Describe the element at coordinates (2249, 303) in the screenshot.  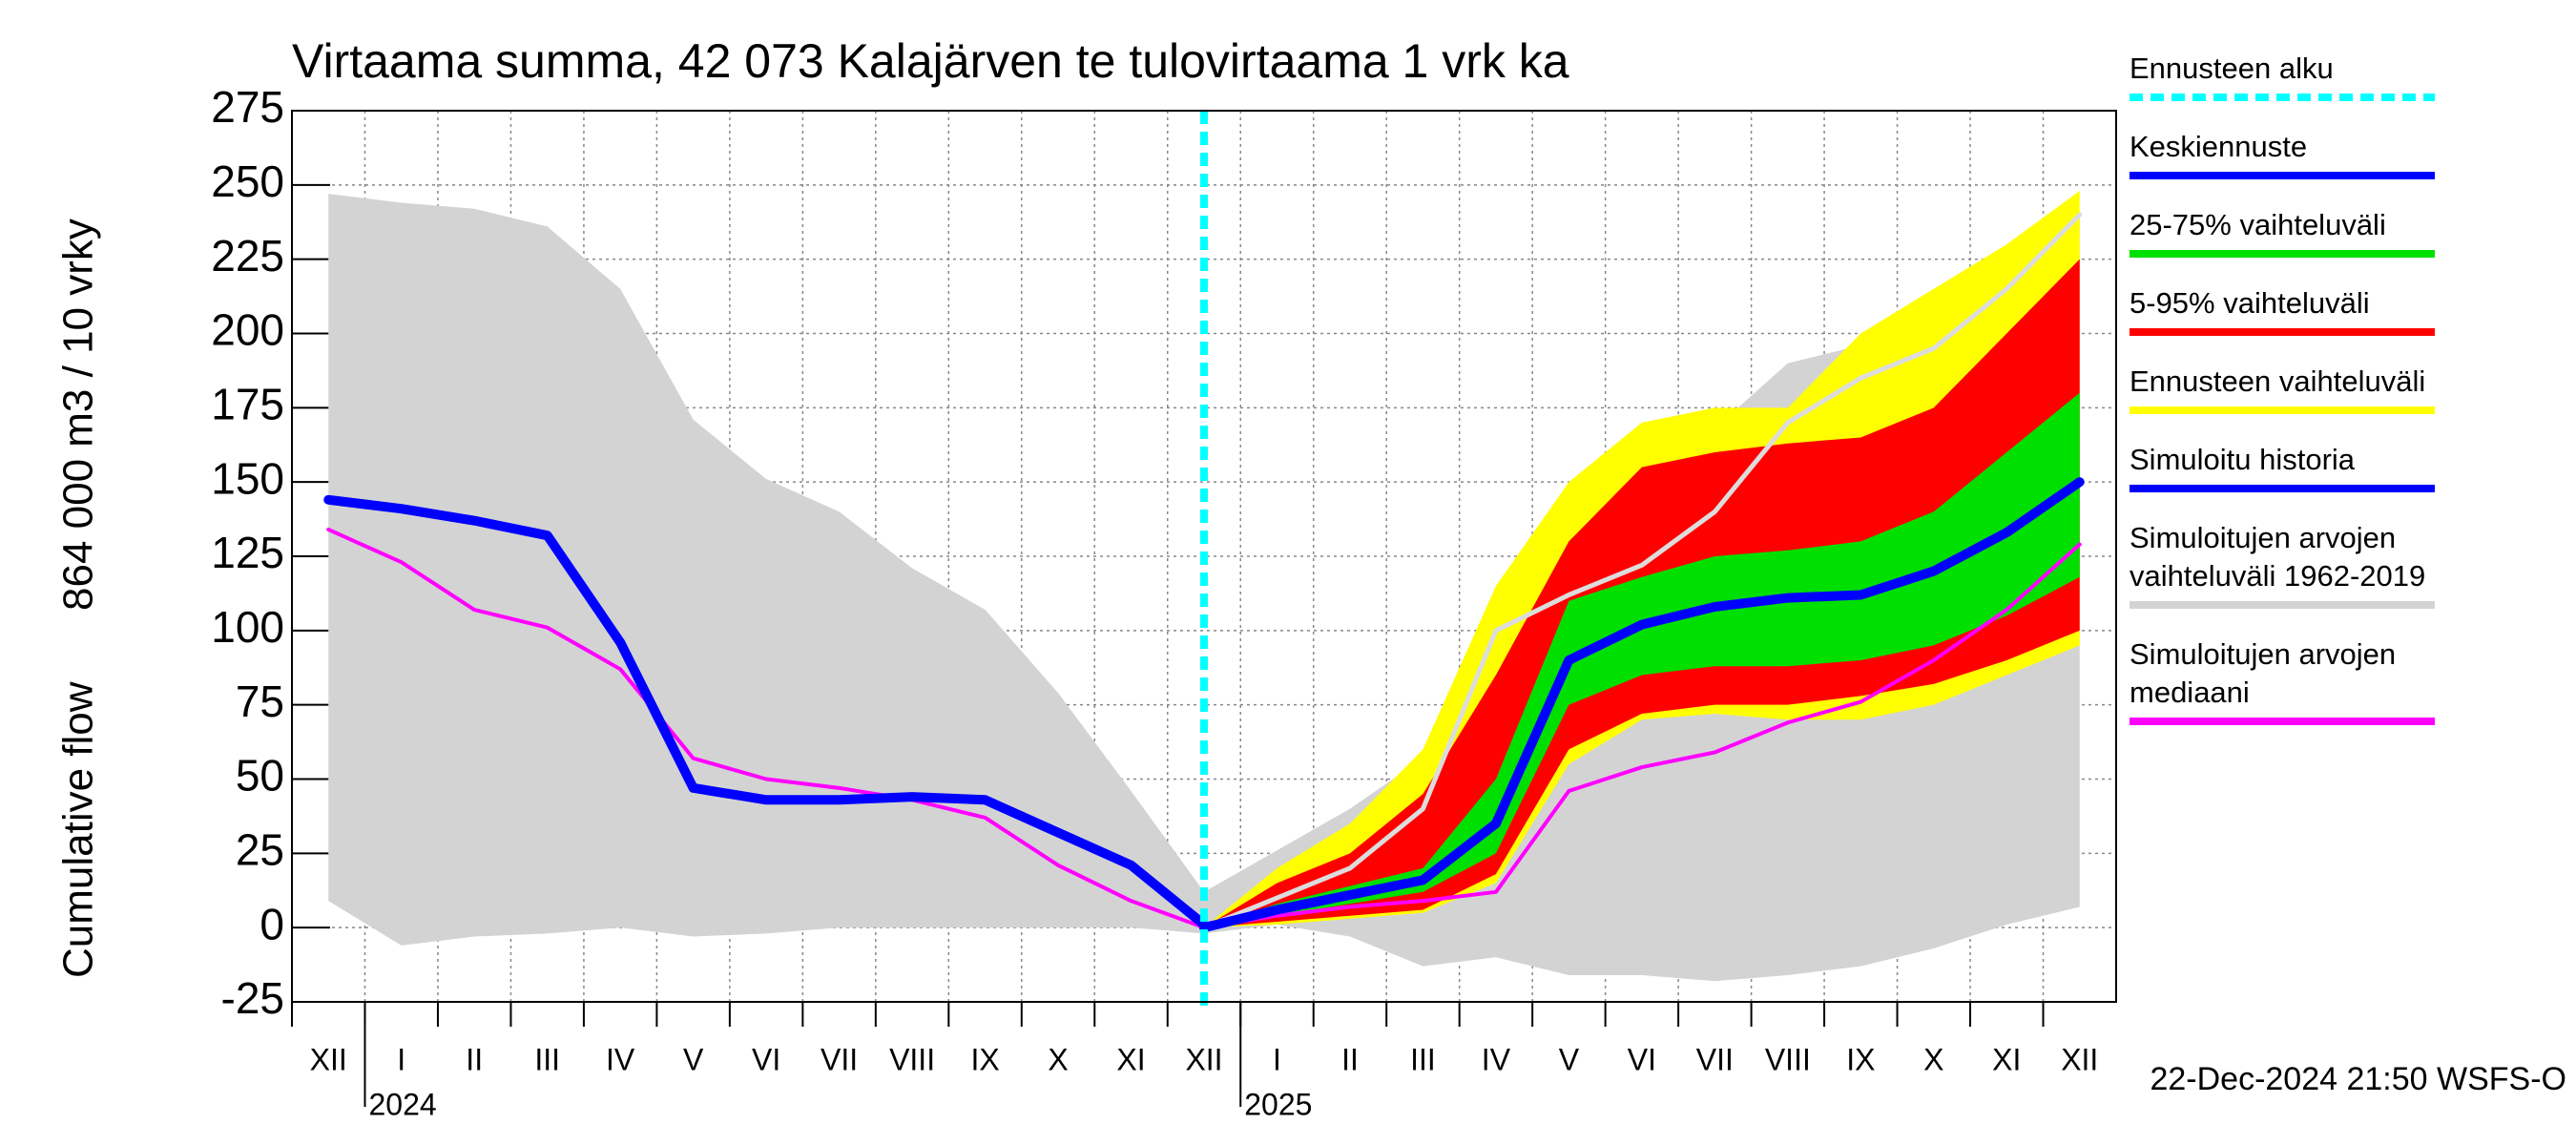
I see `legend-label: 5-95% vaihteluväli` at that location.